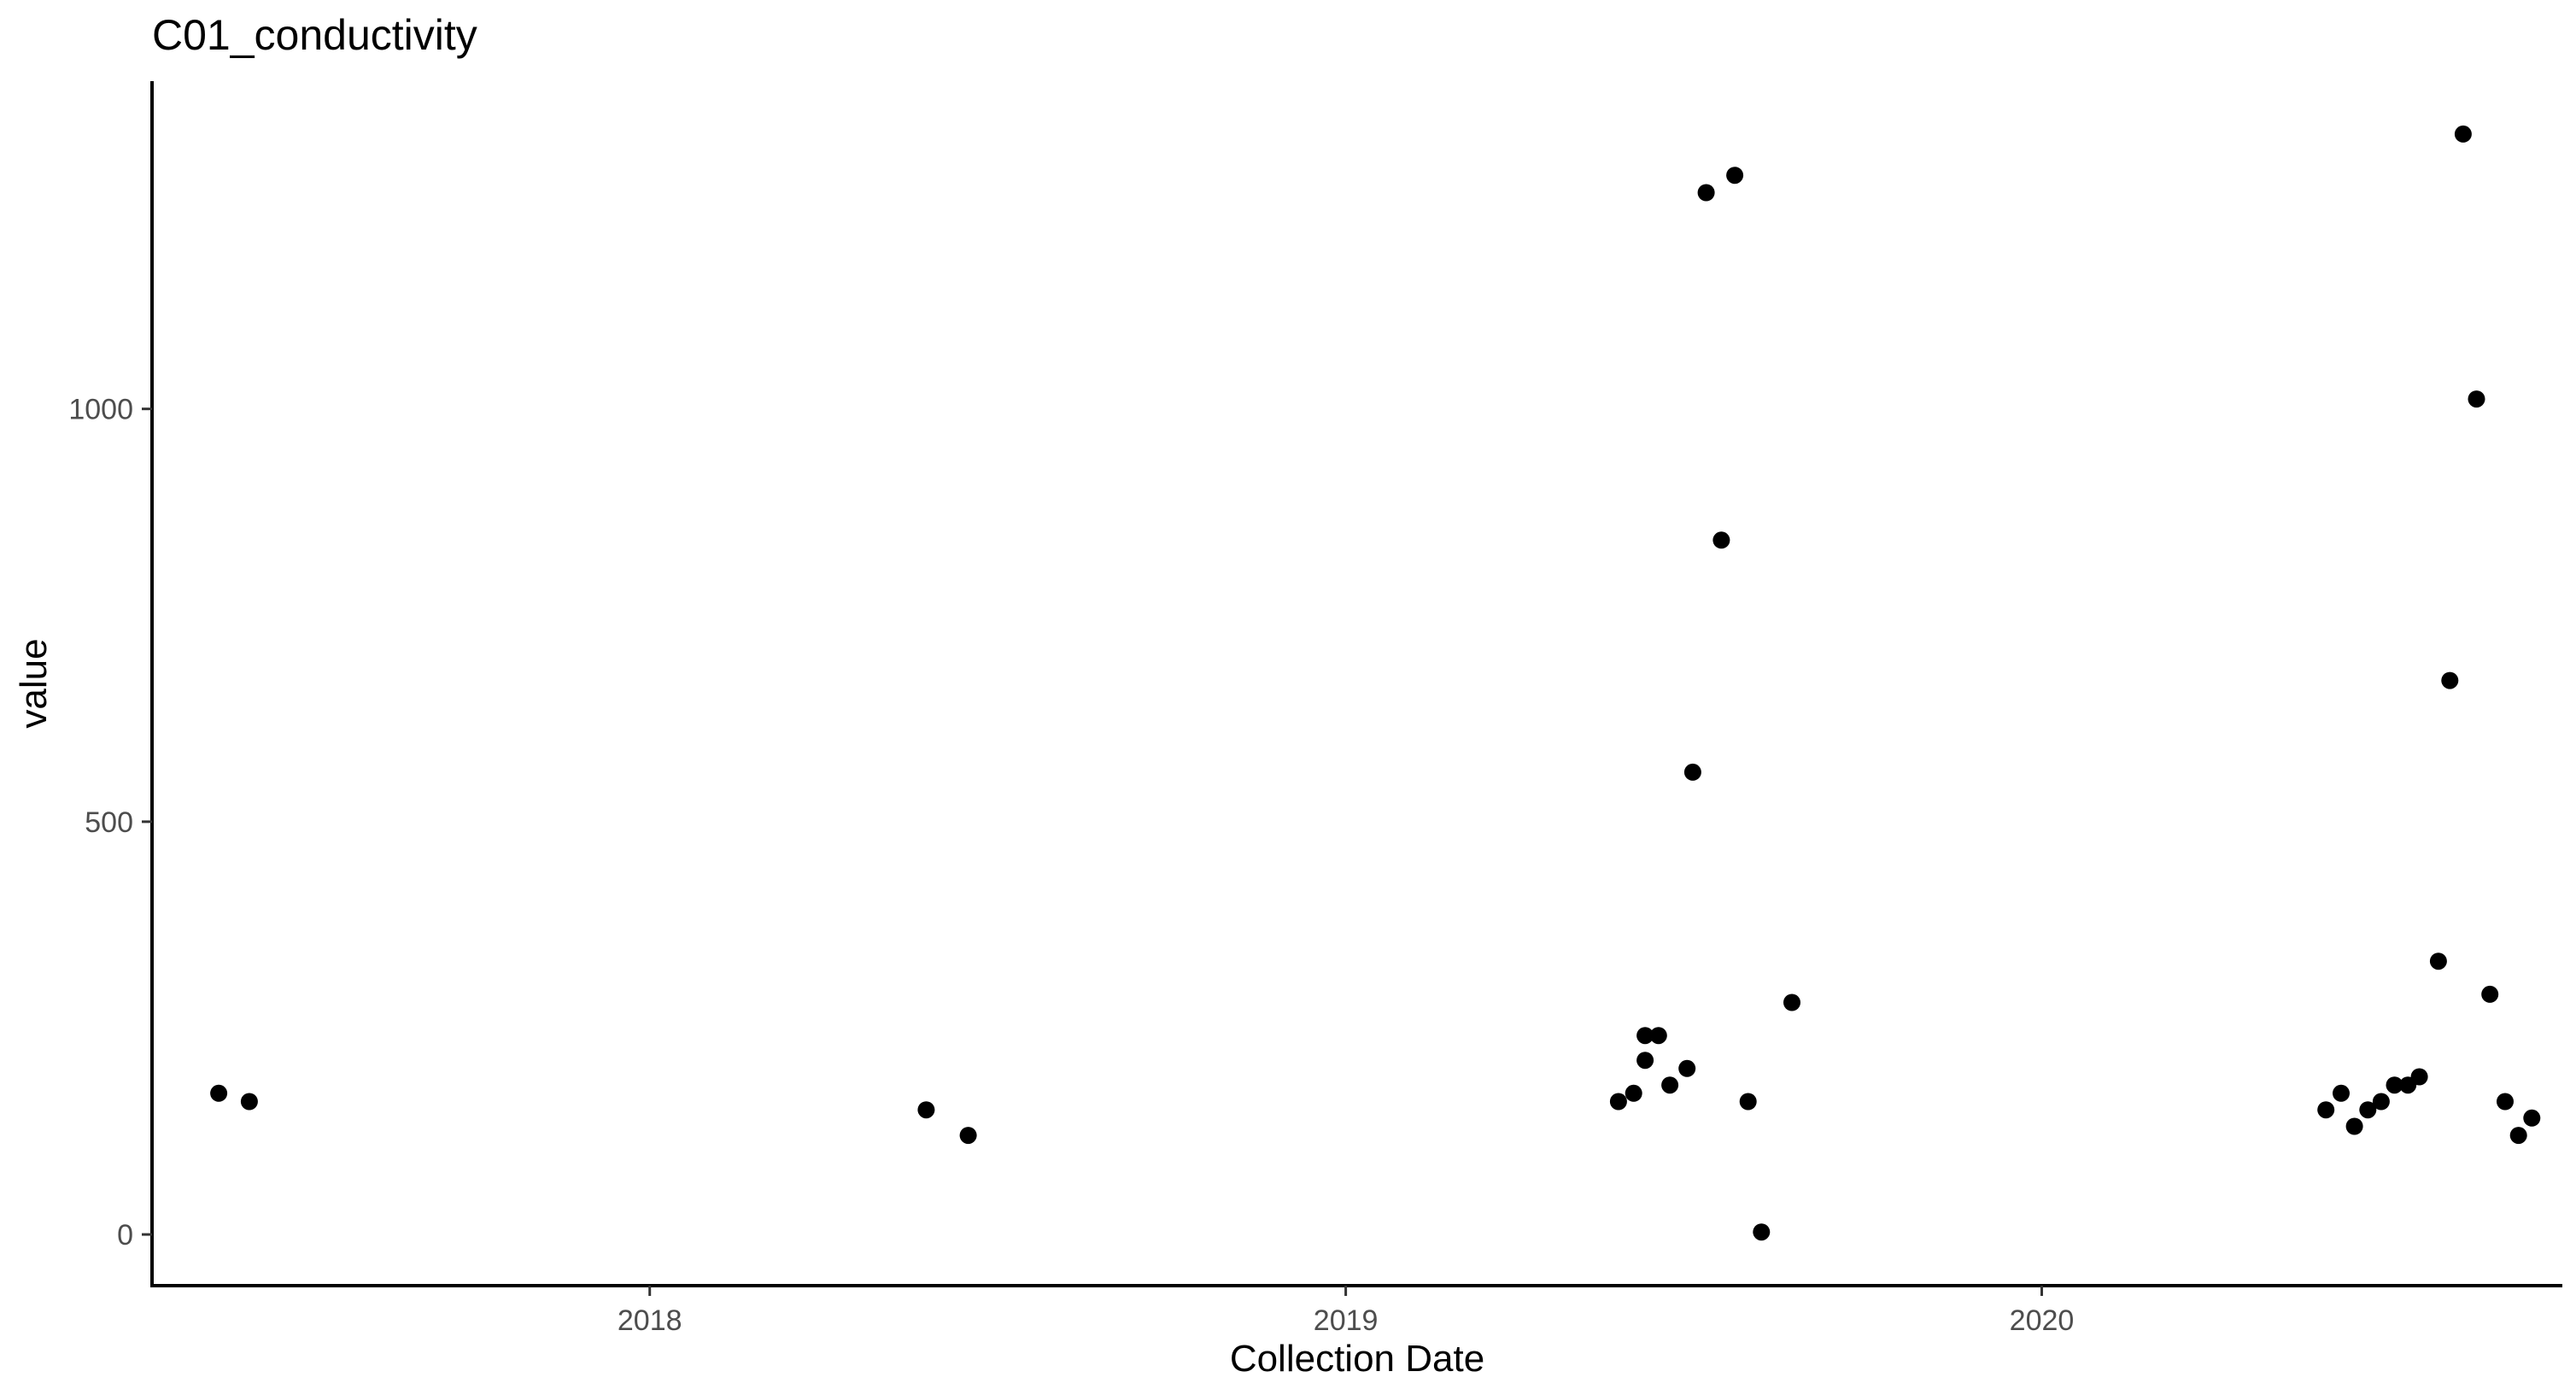 The width and height of the screenshot is (2576, 1395). I want to click on y-tick-label: 0, so click(125, 1235).